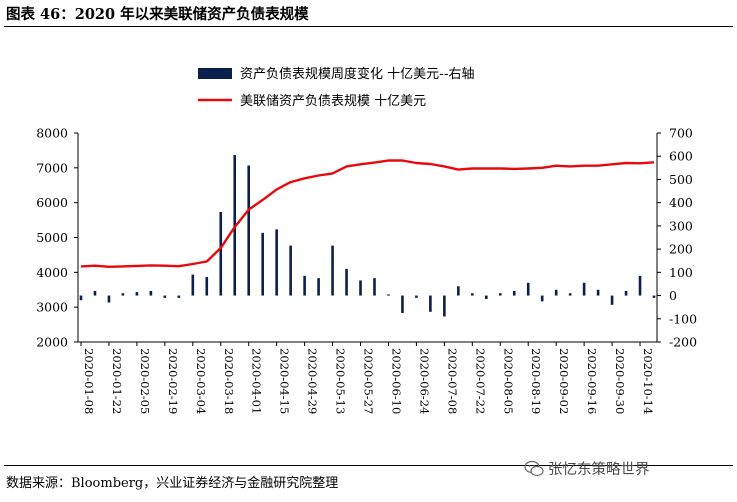 The width and height of the screenshot is (737, 502). What do you see at coordinates (52, 272) in the screenshot?
I see `left-tick-label: 4000` at bounding box center [52, 272].